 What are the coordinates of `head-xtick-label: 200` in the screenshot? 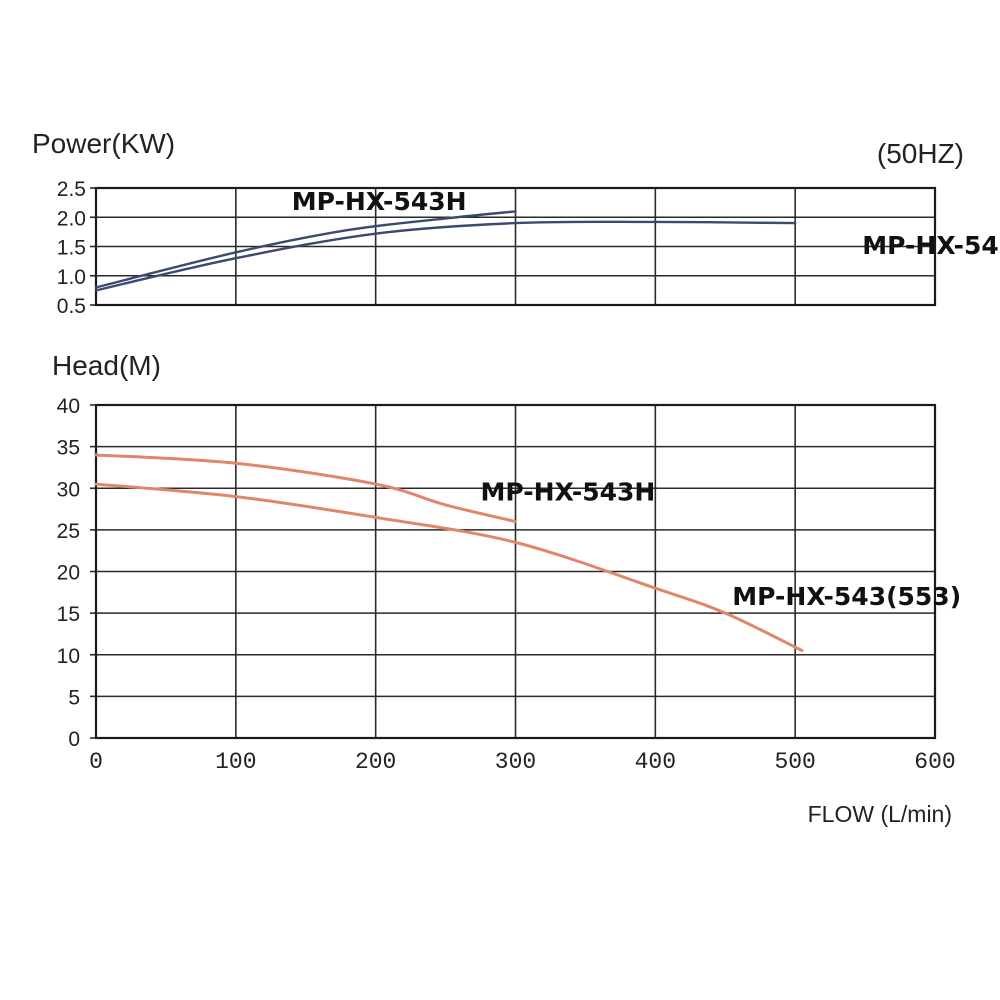 It's located at (375, 762).